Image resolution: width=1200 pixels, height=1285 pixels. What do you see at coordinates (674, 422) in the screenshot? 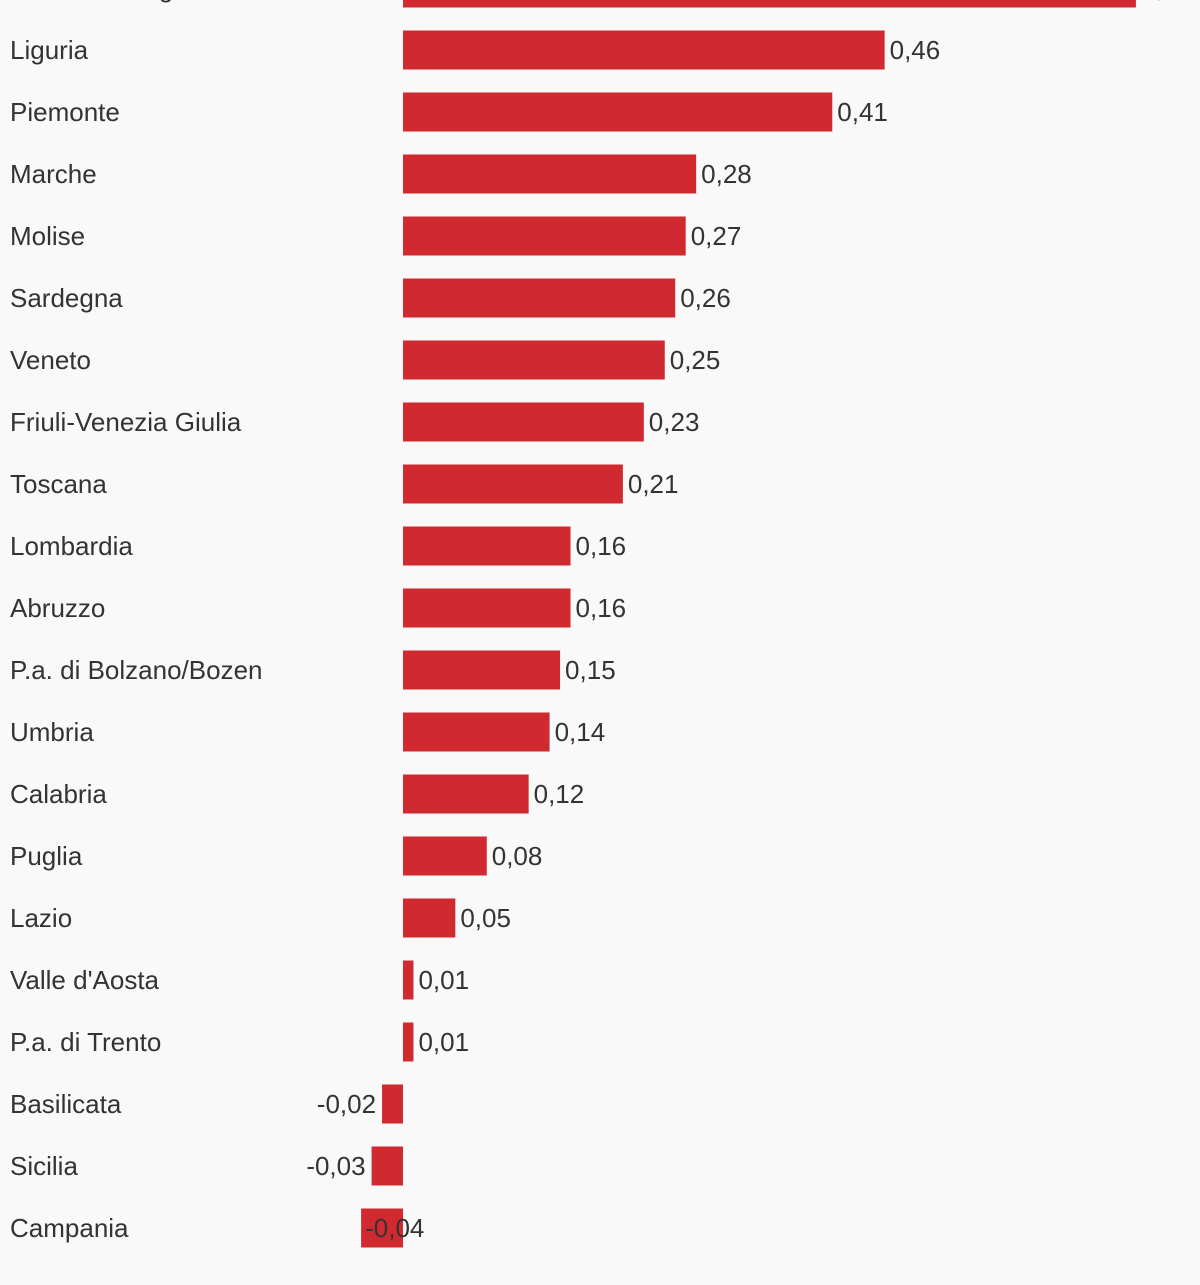
I see `value-label: 0,23` at bounding box center [674, 422].